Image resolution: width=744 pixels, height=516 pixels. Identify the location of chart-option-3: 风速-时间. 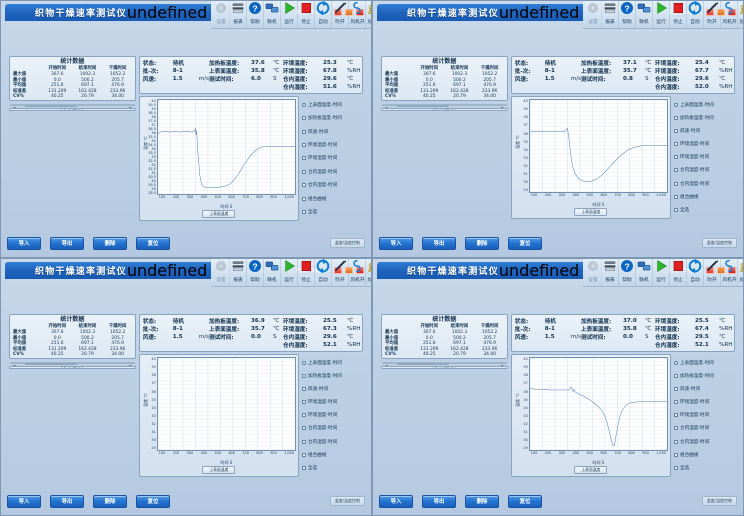
(704, 389).